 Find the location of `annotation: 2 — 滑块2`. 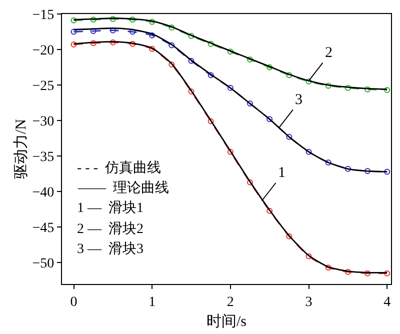

annotation: 2 — 滑块2 is located at coordinates (110, 229).